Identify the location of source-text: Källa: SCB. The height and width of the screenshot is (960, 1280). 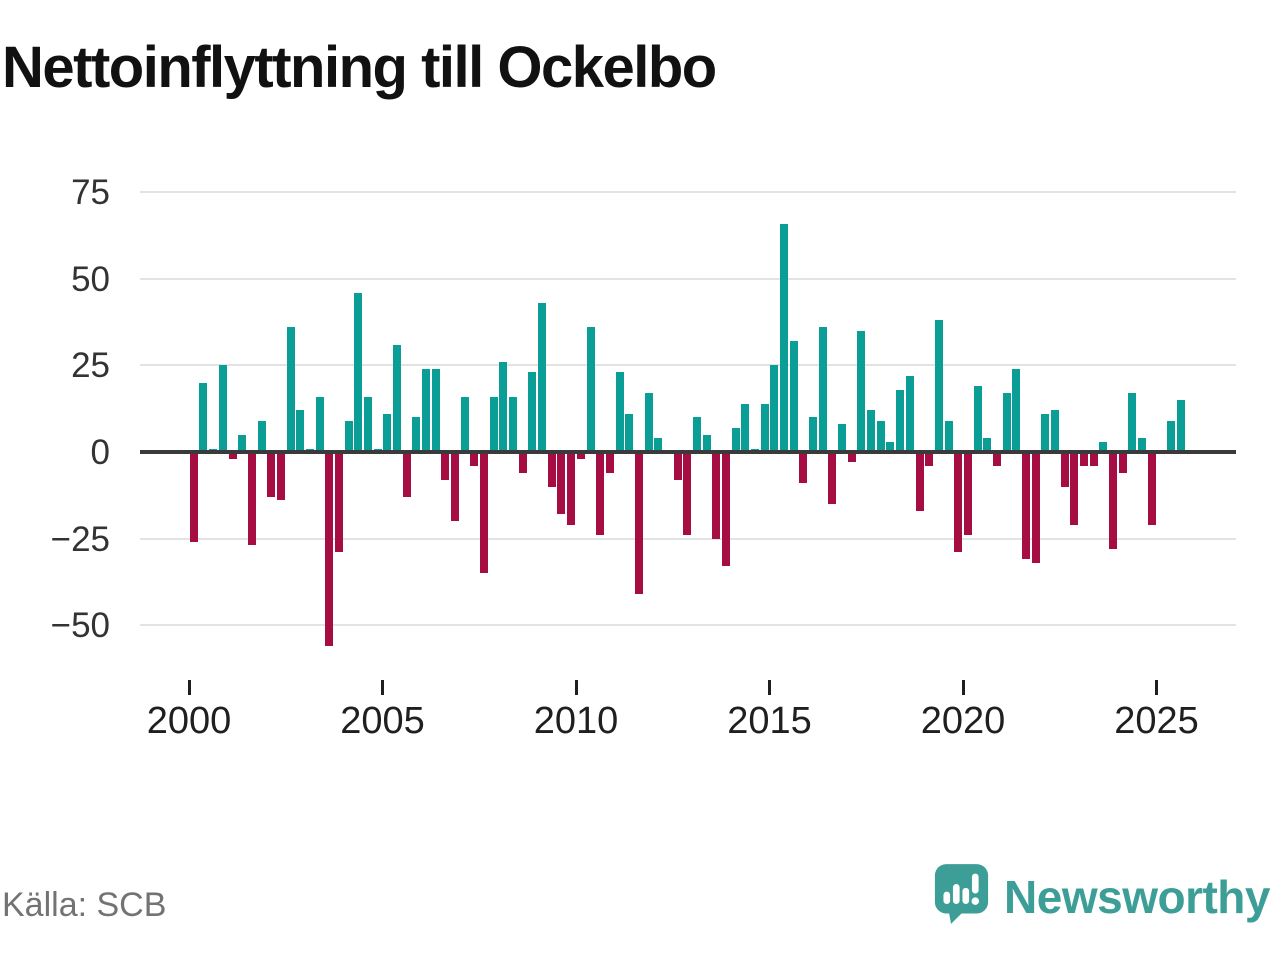
(84, 905).